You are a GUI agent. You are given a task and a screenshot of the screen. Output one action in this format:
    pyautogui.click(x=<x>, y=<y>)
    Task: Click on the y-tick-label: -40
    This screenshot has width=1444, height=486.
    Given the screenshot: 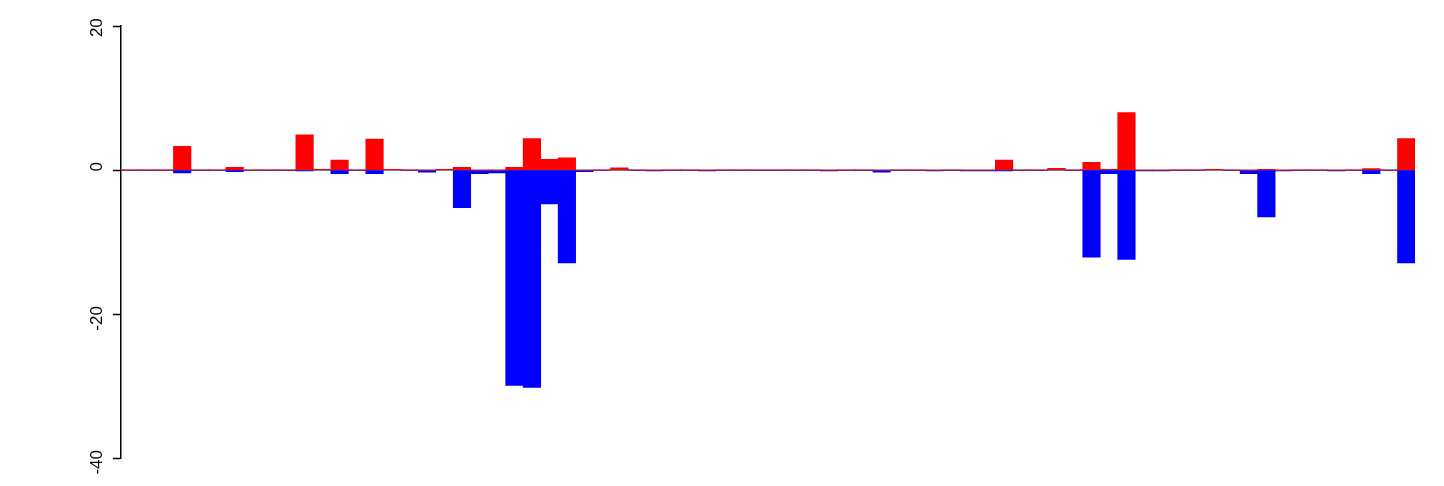 What is the action you would take?
    pyautogui.click(x=96, y=462)
    